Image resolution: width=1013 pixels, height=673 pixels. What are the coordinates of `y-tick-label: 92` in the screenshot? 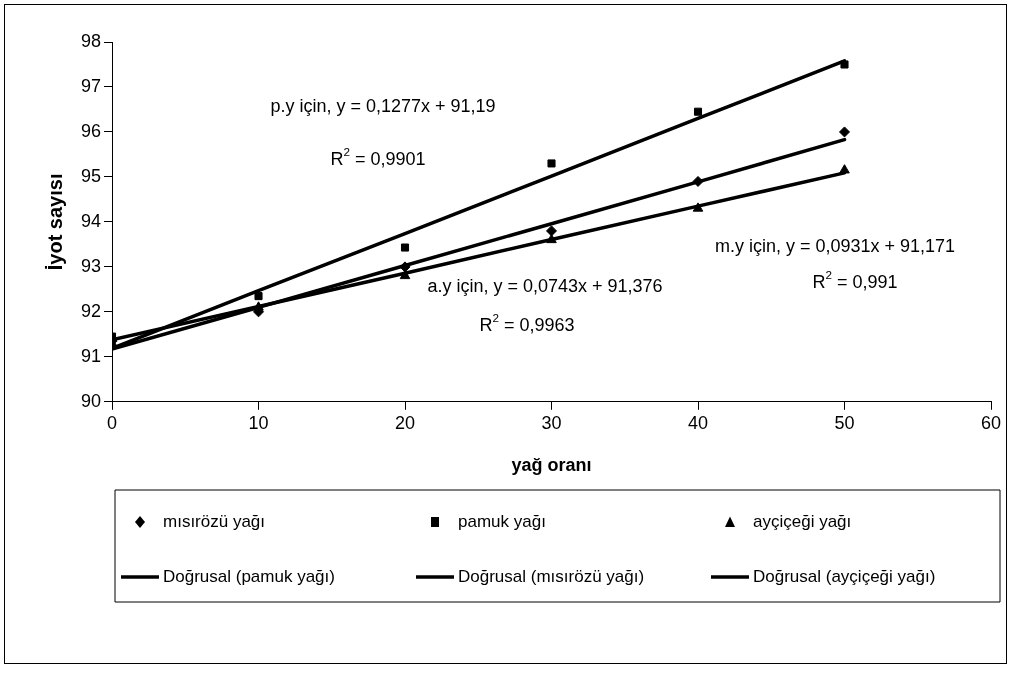 It's located at (91, 310).